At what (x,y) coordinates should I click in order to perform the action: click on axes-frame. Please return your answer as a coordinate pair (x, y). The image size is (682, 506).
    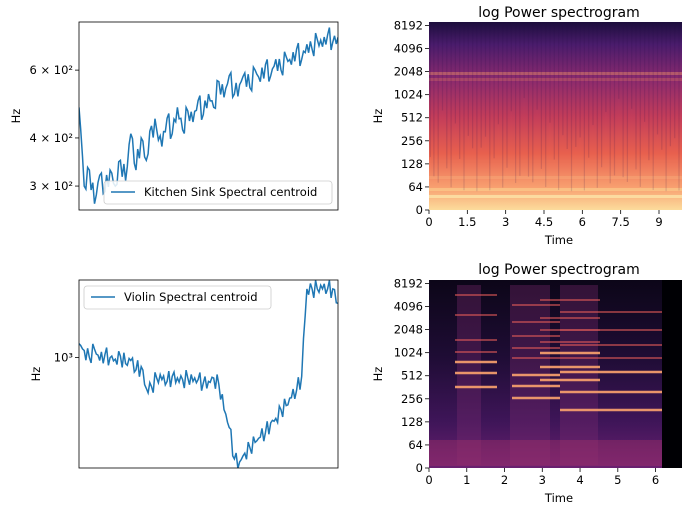
    Looking at the image, I should click on (208, 116).